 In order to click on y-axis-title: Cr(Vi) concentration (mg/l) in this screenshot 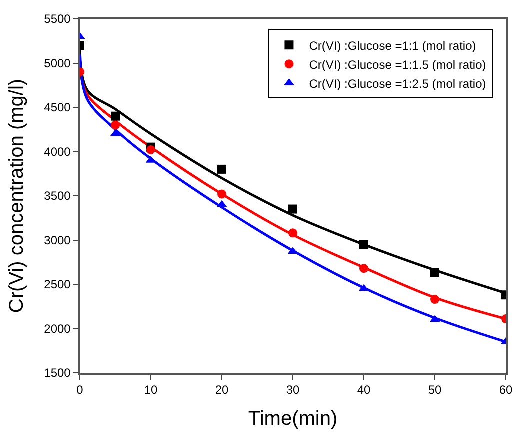, I will do `click(17, 196)`.